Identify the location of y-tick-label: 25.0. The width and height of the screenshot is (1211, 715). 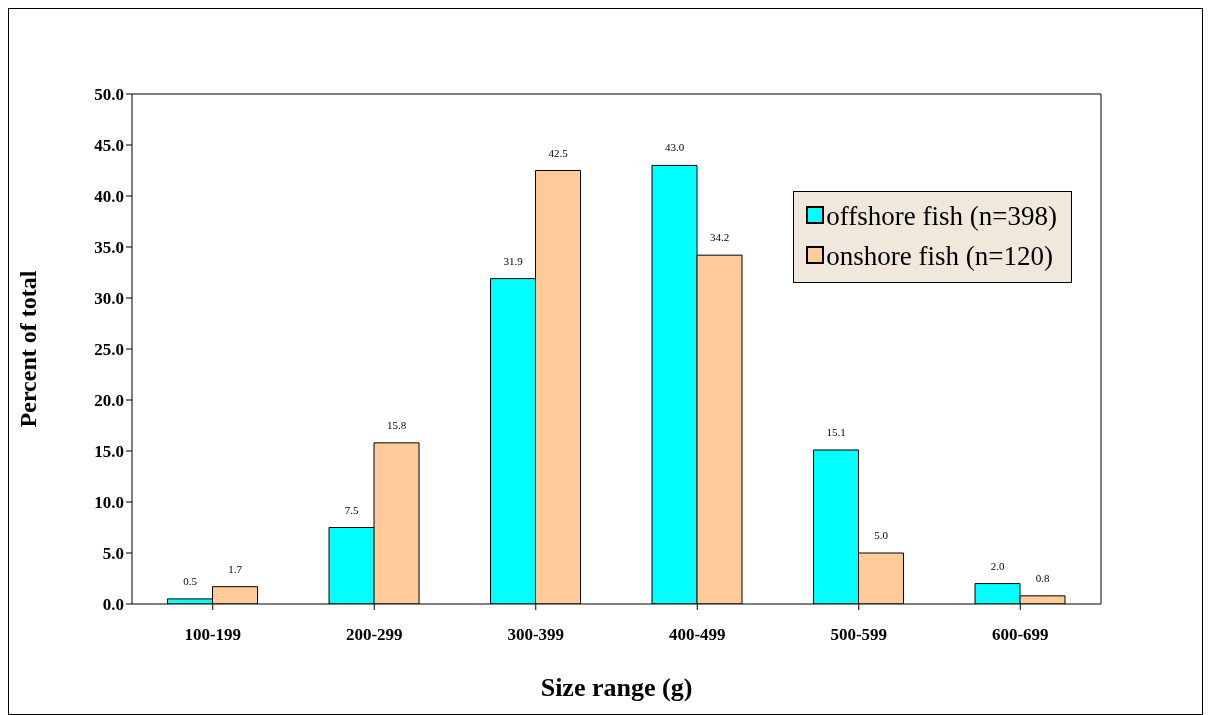
(109, 350).